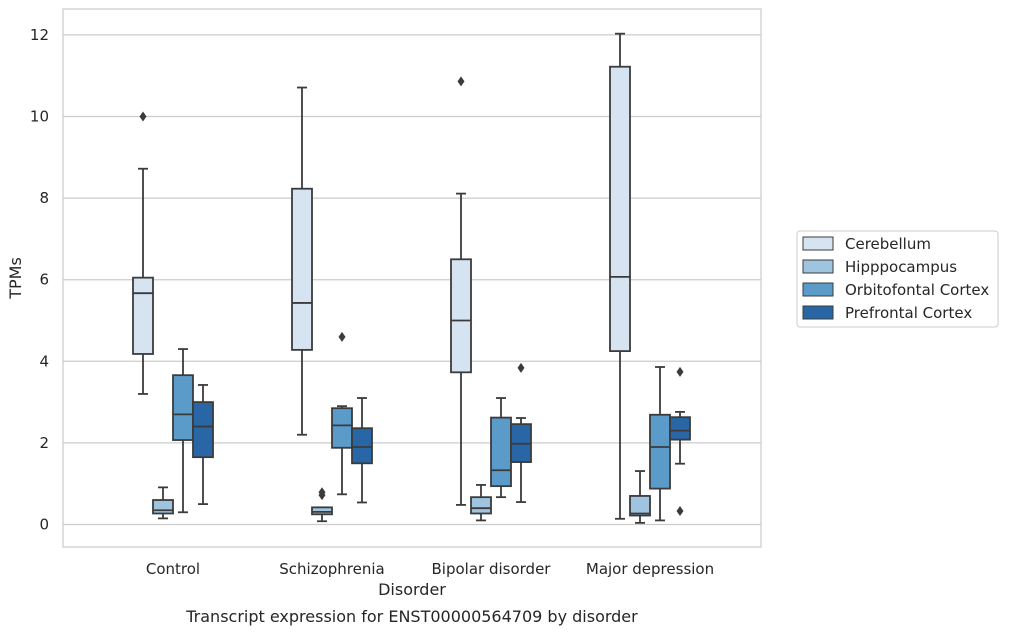 The height and width of the screenshot is (638, 1009). What do you see at coordinates (401, 497) in the screenshot?
I see `series-hipppocampus` at bounding box center [401, 497].